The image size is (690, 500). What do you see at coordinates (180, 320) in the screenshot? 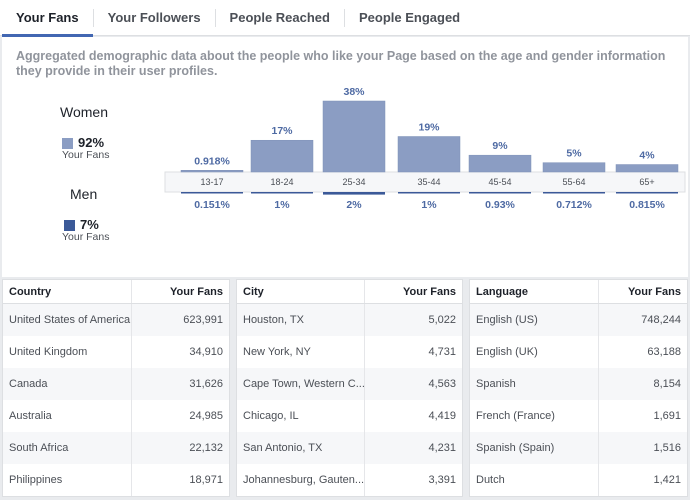
I see `row-value: 623,991` at bounding box center [180, 320].